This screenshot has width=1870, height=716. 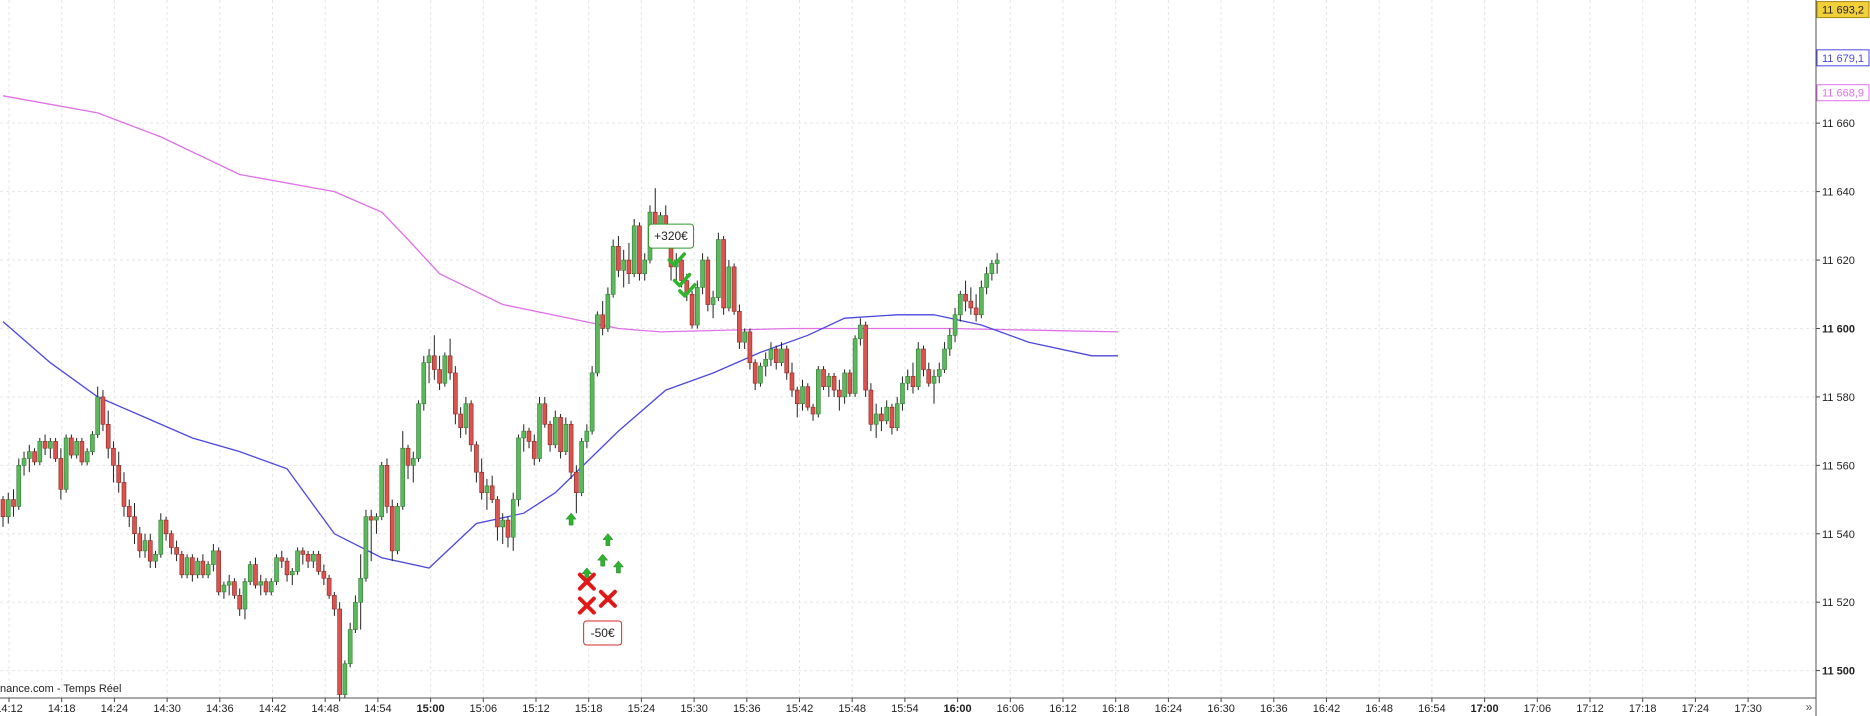 What do you see at coordinates (1590, 709) in the screenshot?
I see `x-tick-label: 17:12` at bounding box center [1590, 709].